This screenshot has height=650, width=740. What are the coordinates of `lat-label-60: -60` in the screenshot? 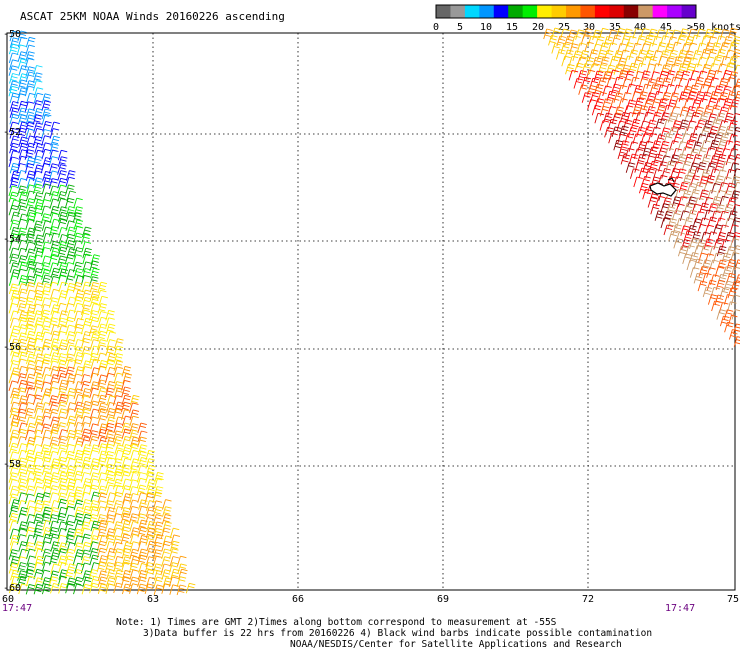 It's located at (12, 588).